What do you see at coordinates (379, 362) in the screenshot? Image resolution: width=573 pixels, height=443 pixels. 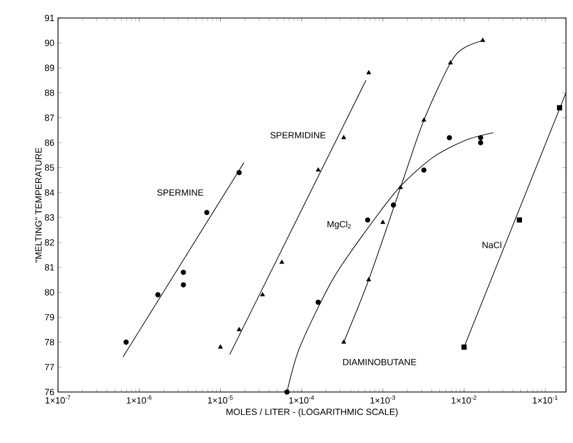 I see `series-label: DIAMINOBUTANE` at bounding box center [379, 362].